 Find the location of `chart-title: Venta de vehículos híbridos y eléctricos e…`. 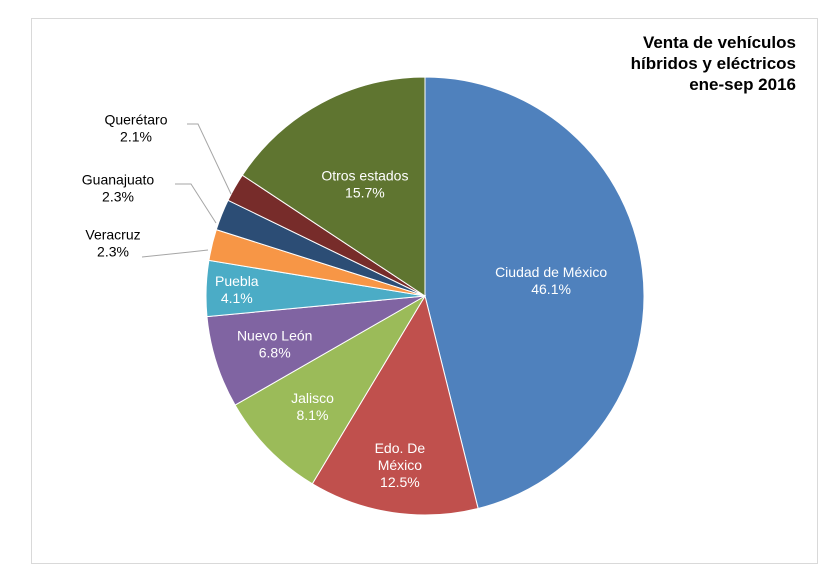

chart-title: Venta de vehículos híbridos y eléctricos e… is located at coordinates (713, 63).